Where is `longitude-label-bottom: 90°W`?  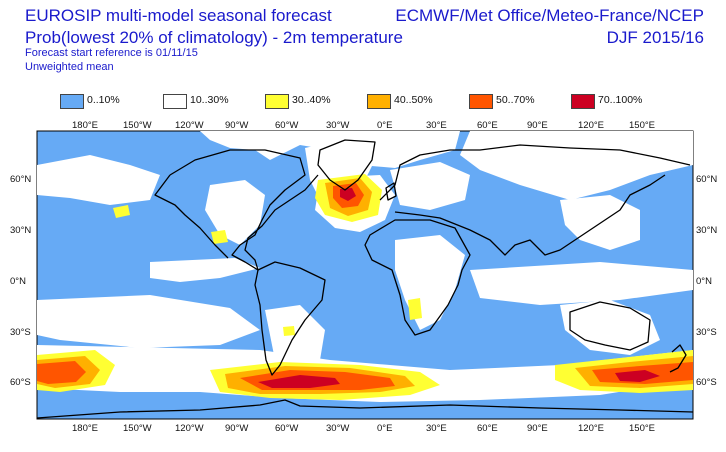
longitude-label-bottom: 90°W is located at coordinates (237, 428).